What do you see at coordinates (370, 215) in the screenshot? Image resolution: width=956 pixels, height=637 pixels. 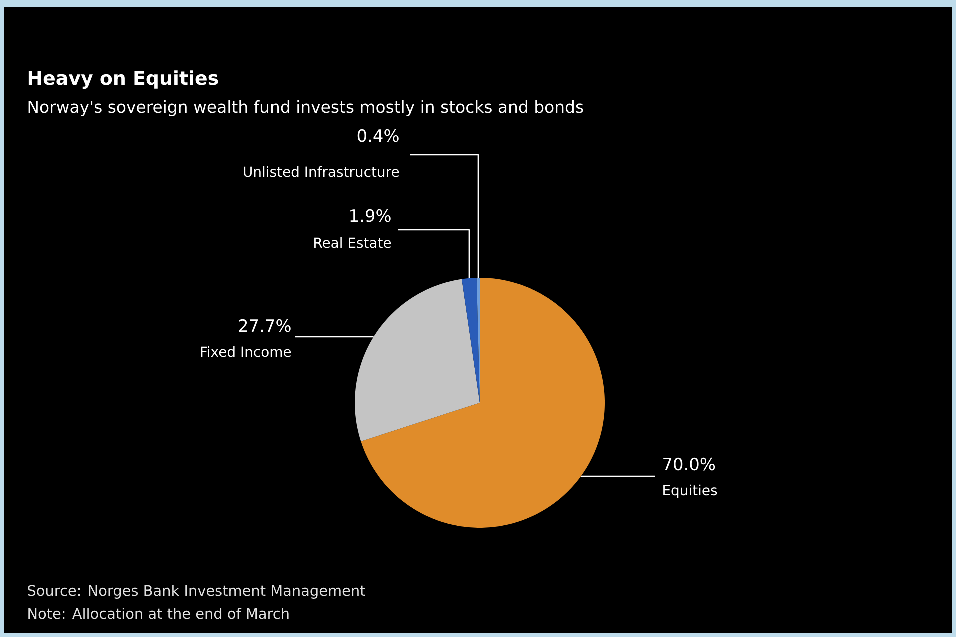 I see `data-label: 1.9%` at bounding box center [370, 215].